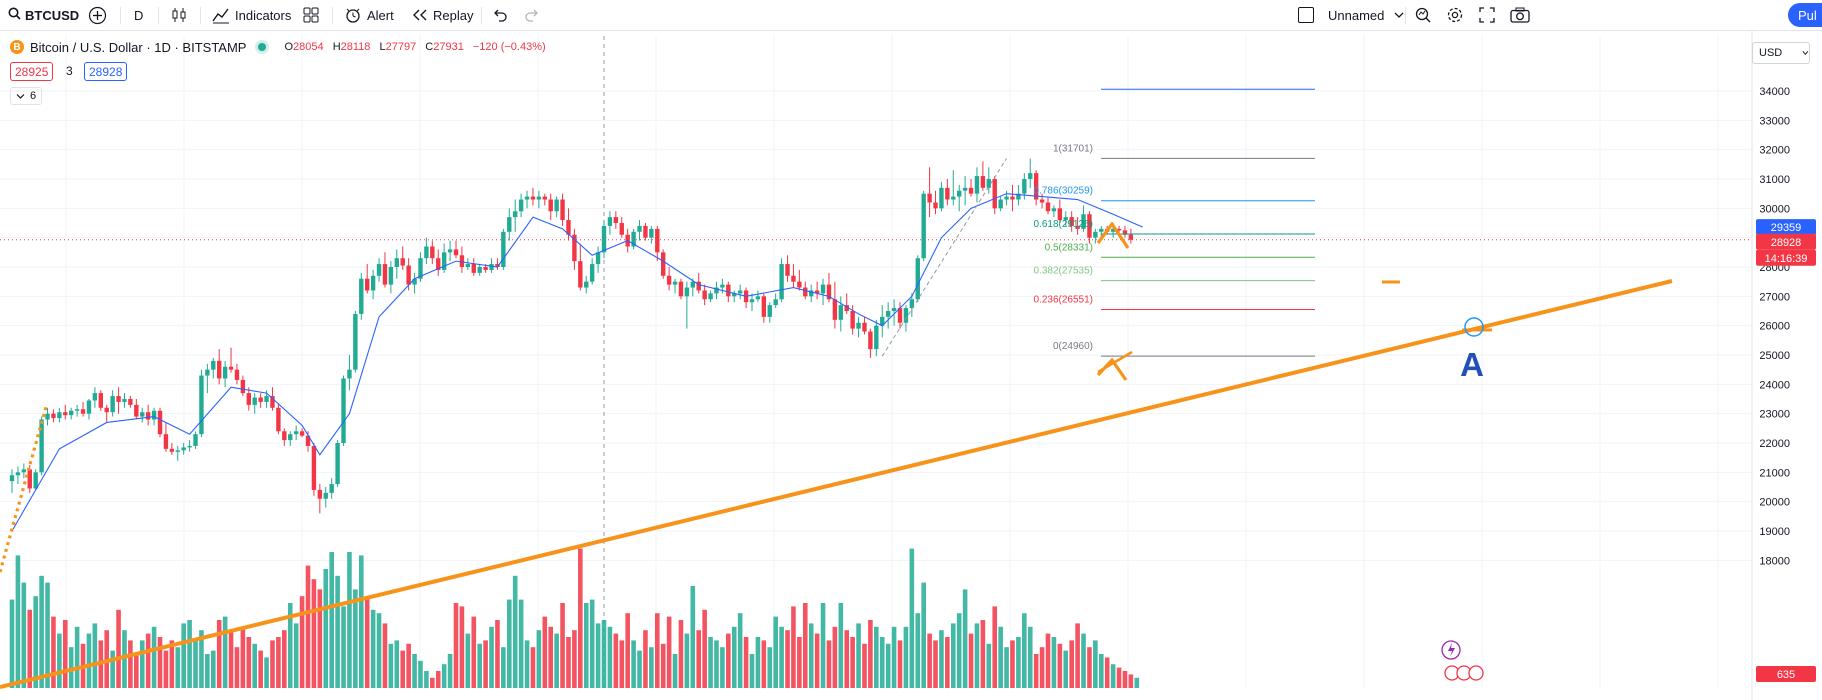 This screenshot has width=1822, height=700. What do you see at coordinates (369, 15) in the screenshot?
I see `alert-button: Alert` at bounding box center [369, 15].